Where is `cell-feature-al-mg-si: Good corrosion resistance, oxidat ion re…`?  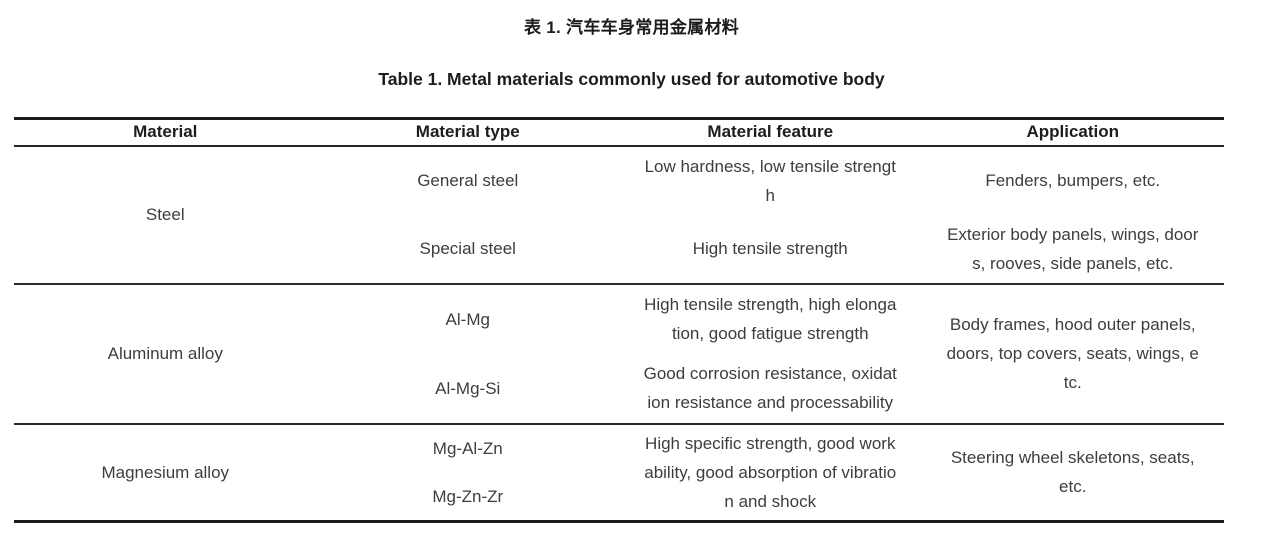 cell-feature-al-mg-si: Good corrosion resistance, oxidat ion re… is located at coordinates (770, 388).